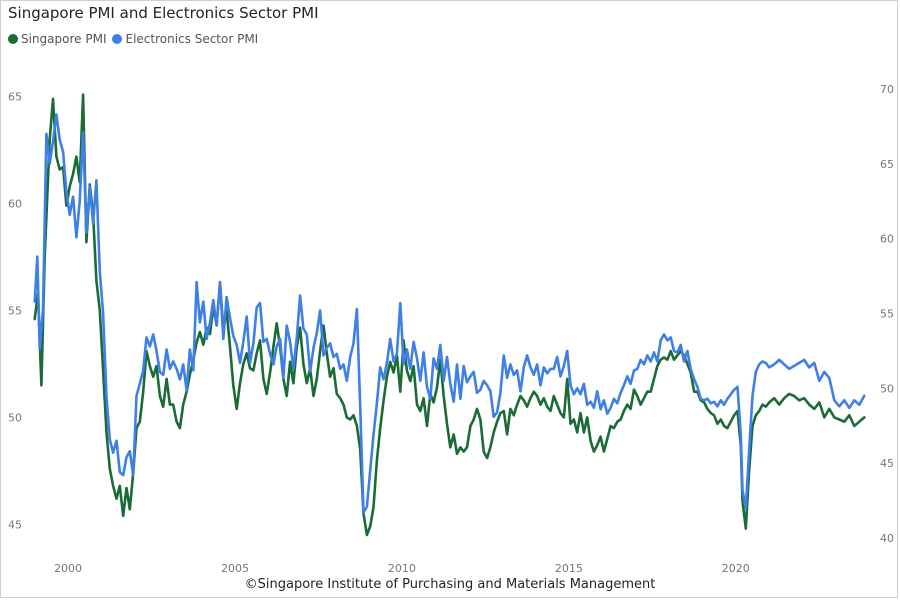 The width and height of the screenshot is (900, 600). Describe the element at coordinates (887, 239) in the screenshot. I see `y-right-tick-label: 60` at that location.